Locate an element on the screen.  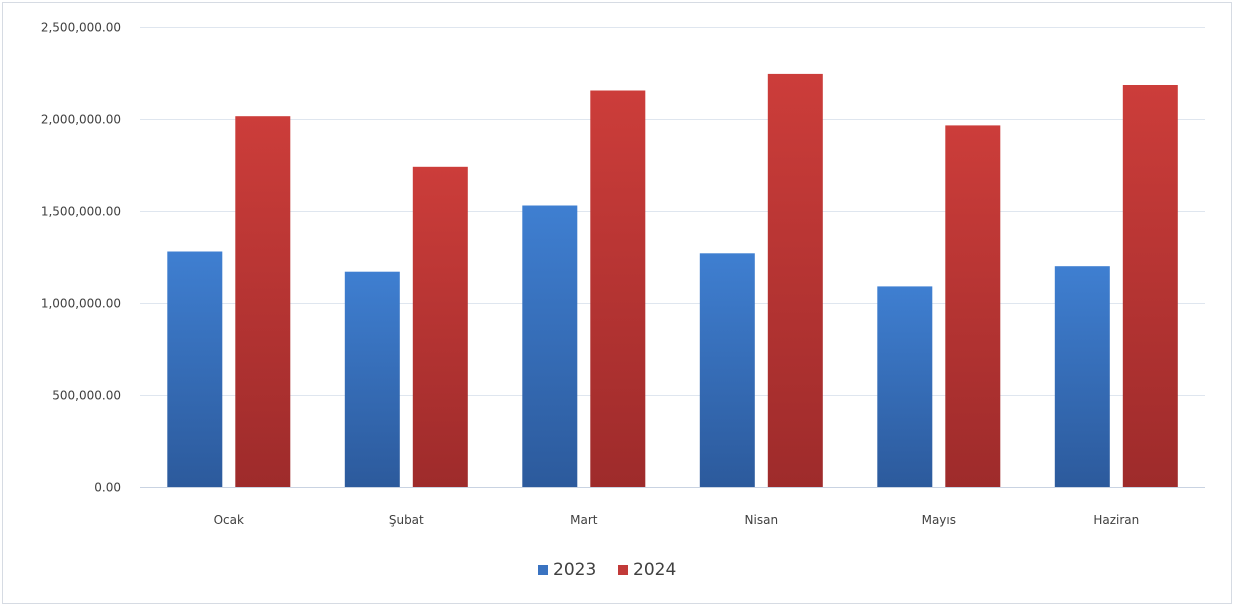
x-category-label: Mart is located at coordinates (584, 520).